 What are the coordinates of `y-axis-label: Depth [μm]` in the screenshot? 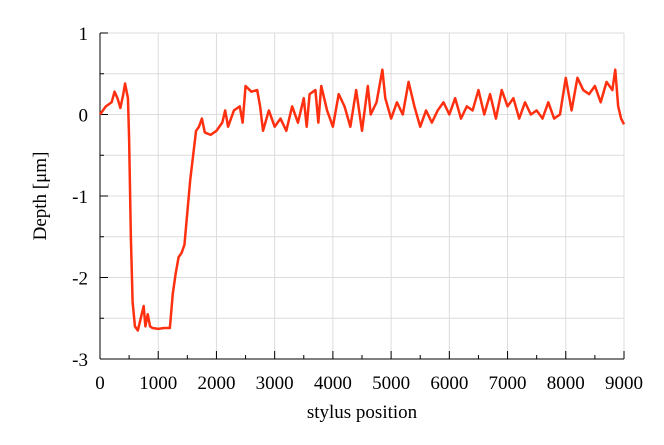 It's located at (40, 196).